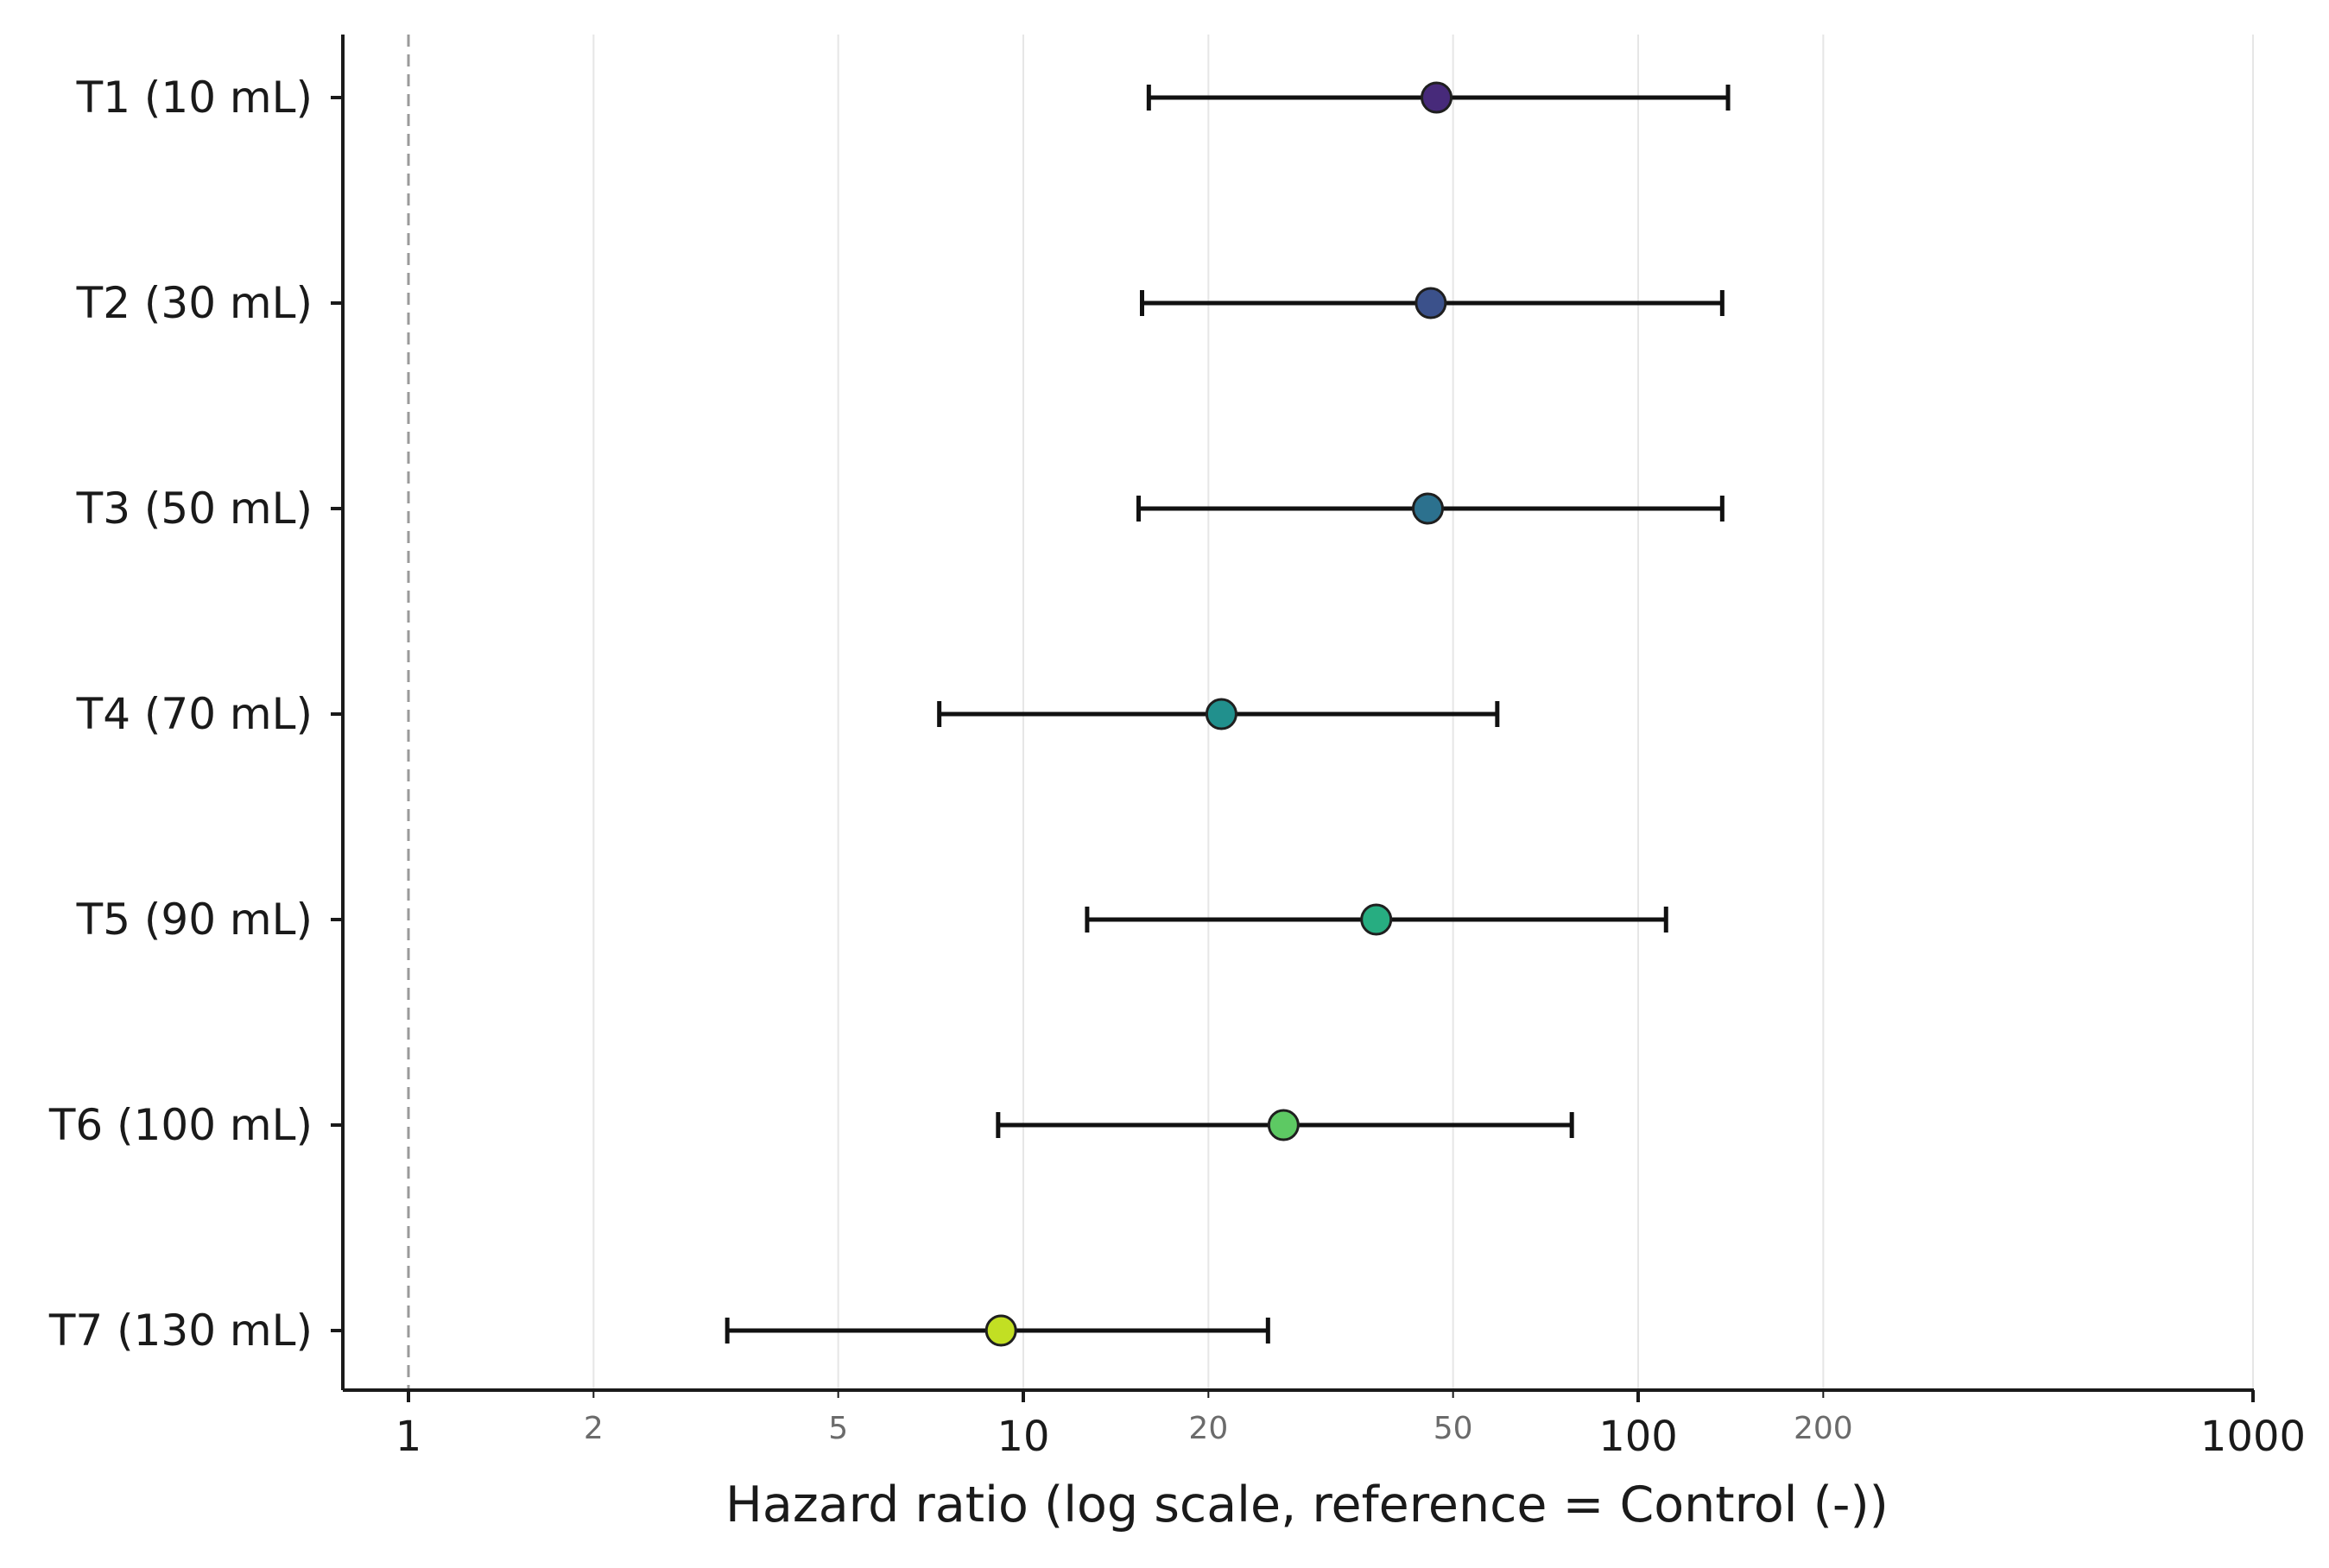 This screenshot has width=2329, height=1568. I want to click on category-label: T7 (130 mL), so click(180, 1331).